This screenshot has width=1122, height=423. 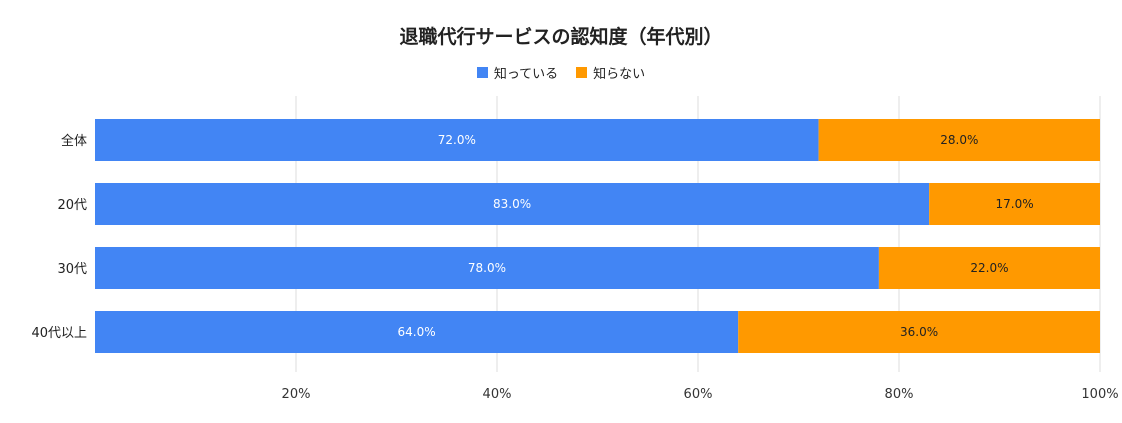 What do you see at coordinates (899, 394) in the screenshot?
I see `x-tick-label-80: 80%` at bounding box center [899, 394].